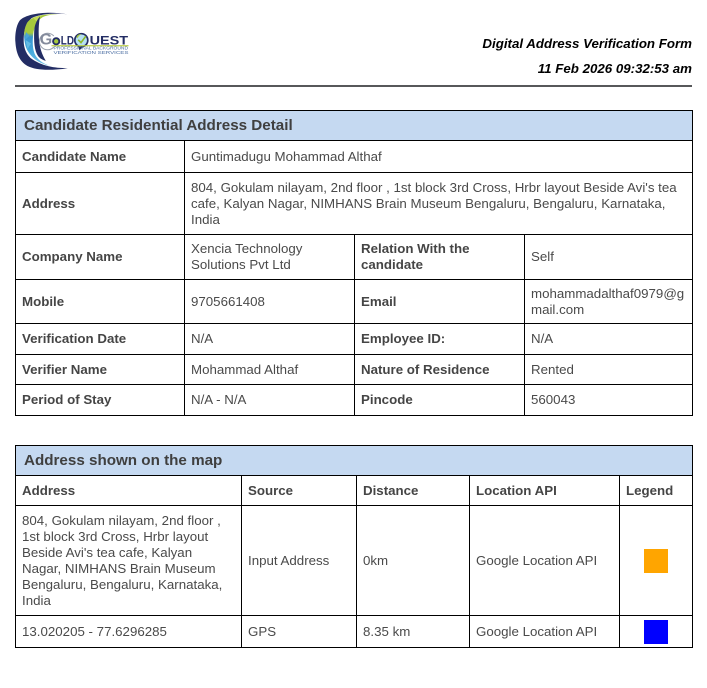 The height and width of the screenshot is (688, 707). I want to click on logo-brand-g: G, so click(46, 40).